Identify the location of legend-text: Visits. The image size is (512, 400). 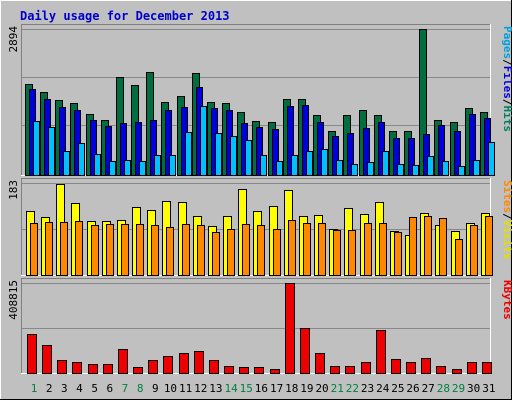
(506, 240).